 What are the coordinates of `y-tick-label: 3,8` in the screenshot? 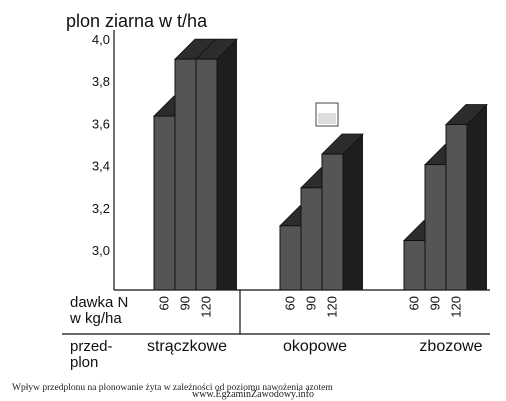 It's located at (101, 81).